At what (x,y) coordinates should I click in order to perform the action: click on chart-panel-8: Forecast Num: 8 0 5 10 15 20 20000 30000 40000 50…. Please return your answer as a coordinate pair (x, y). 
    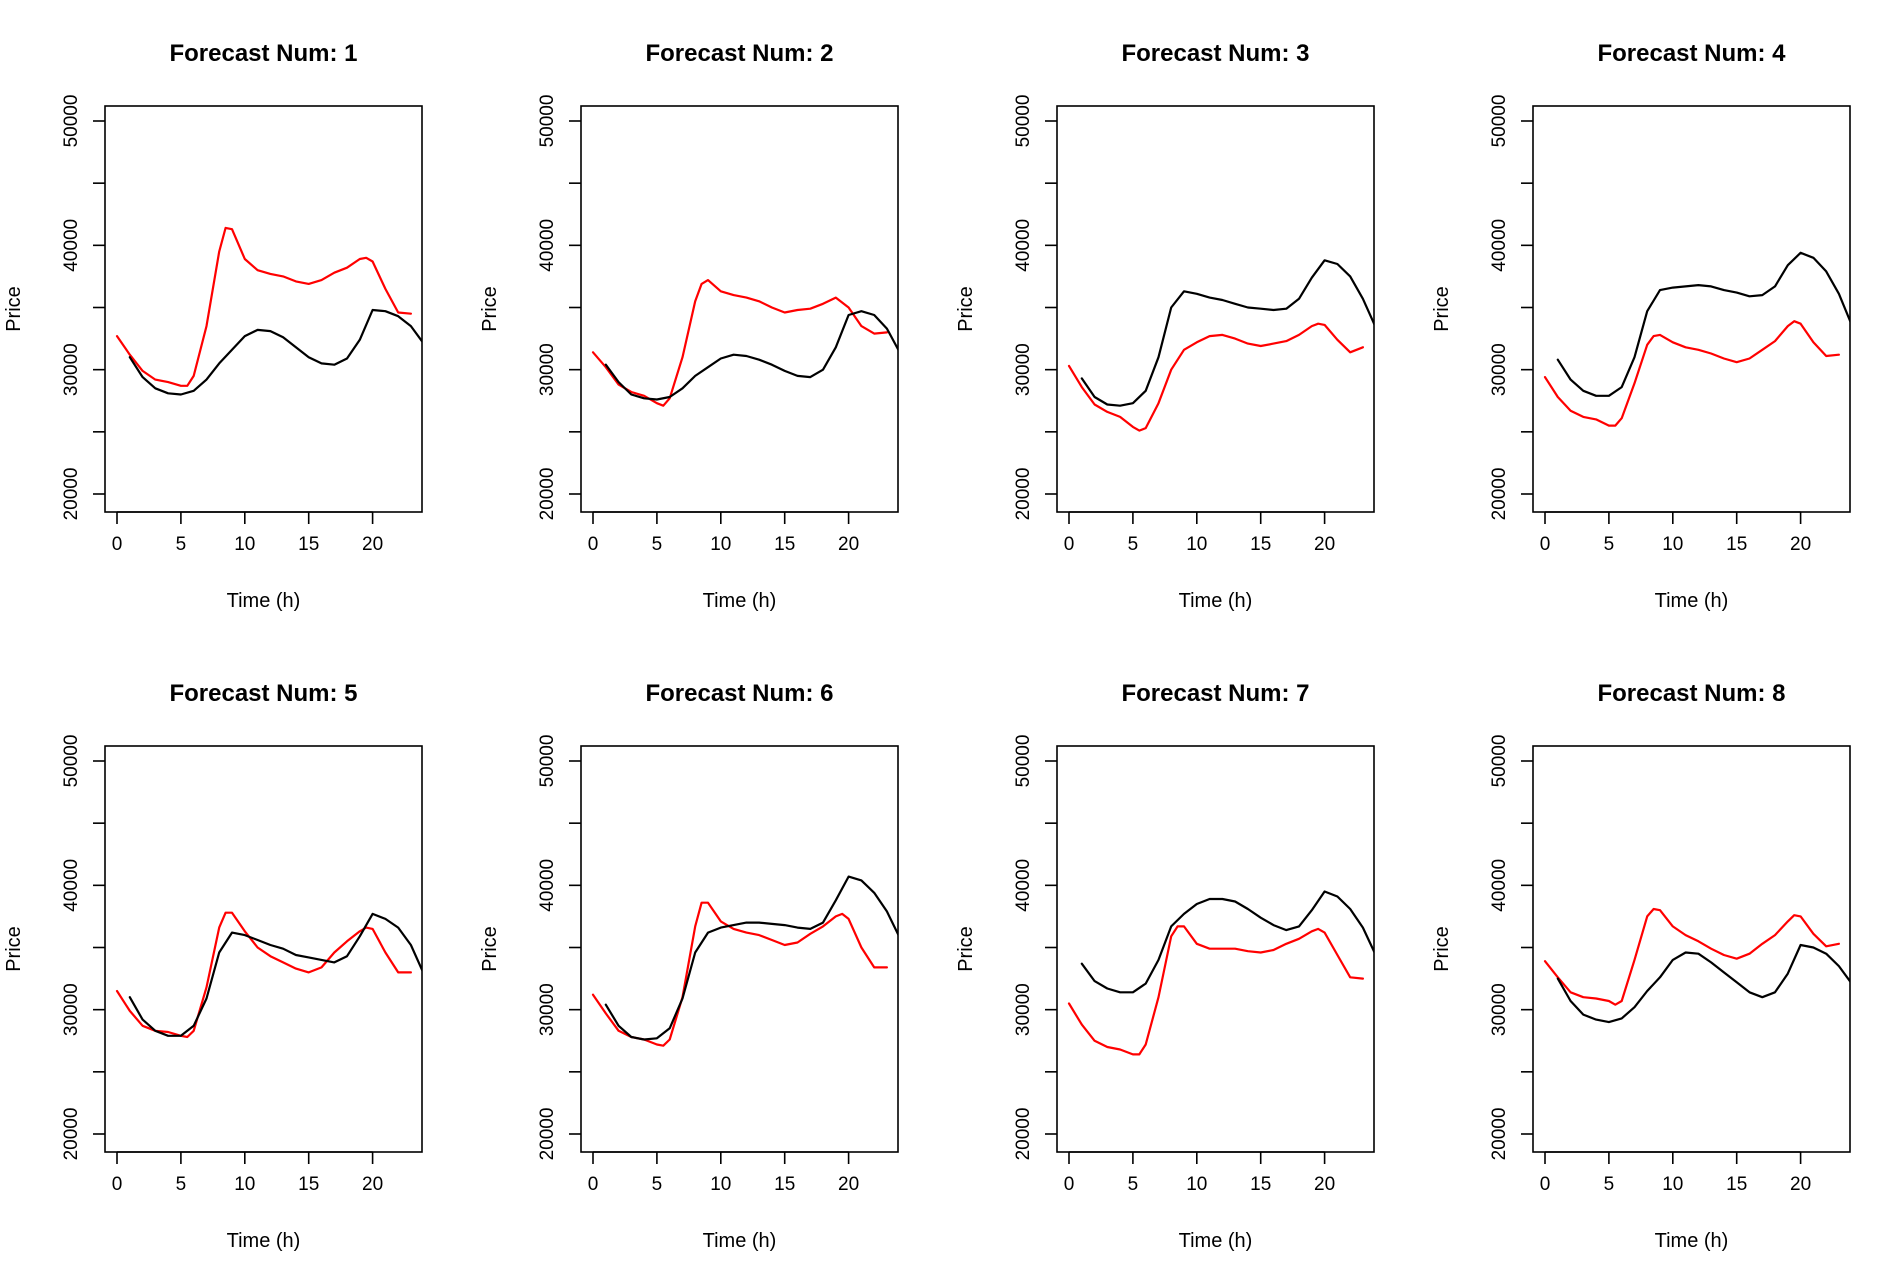
    Looking at the image, I should click on (1641, 966).